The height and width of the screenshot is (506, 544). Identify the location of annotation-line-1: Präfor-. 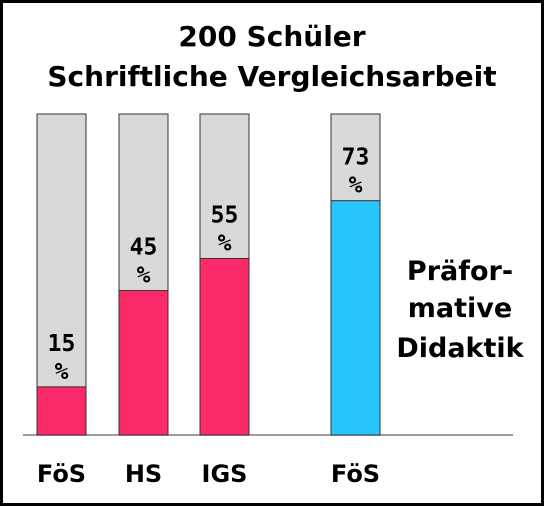
(460, 271).